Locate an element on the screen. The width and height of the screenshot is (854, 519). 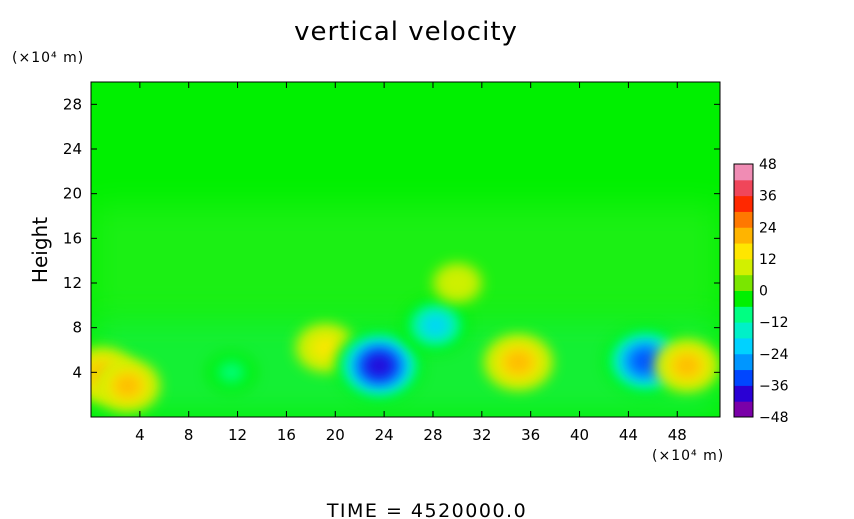
colorbar-tick-label: 0 is located at coordinates (763, 292).